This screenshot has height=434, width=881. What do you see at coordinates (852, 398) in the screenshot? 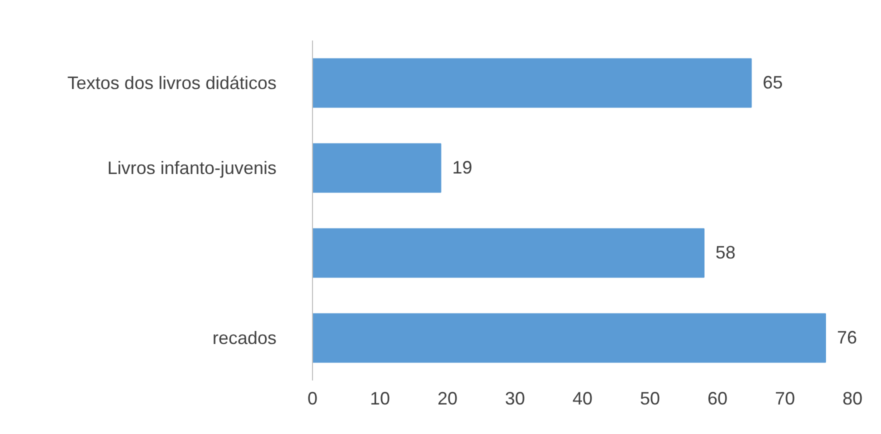
I see `x-tick-label: 80` at bounding box center [852, 398].